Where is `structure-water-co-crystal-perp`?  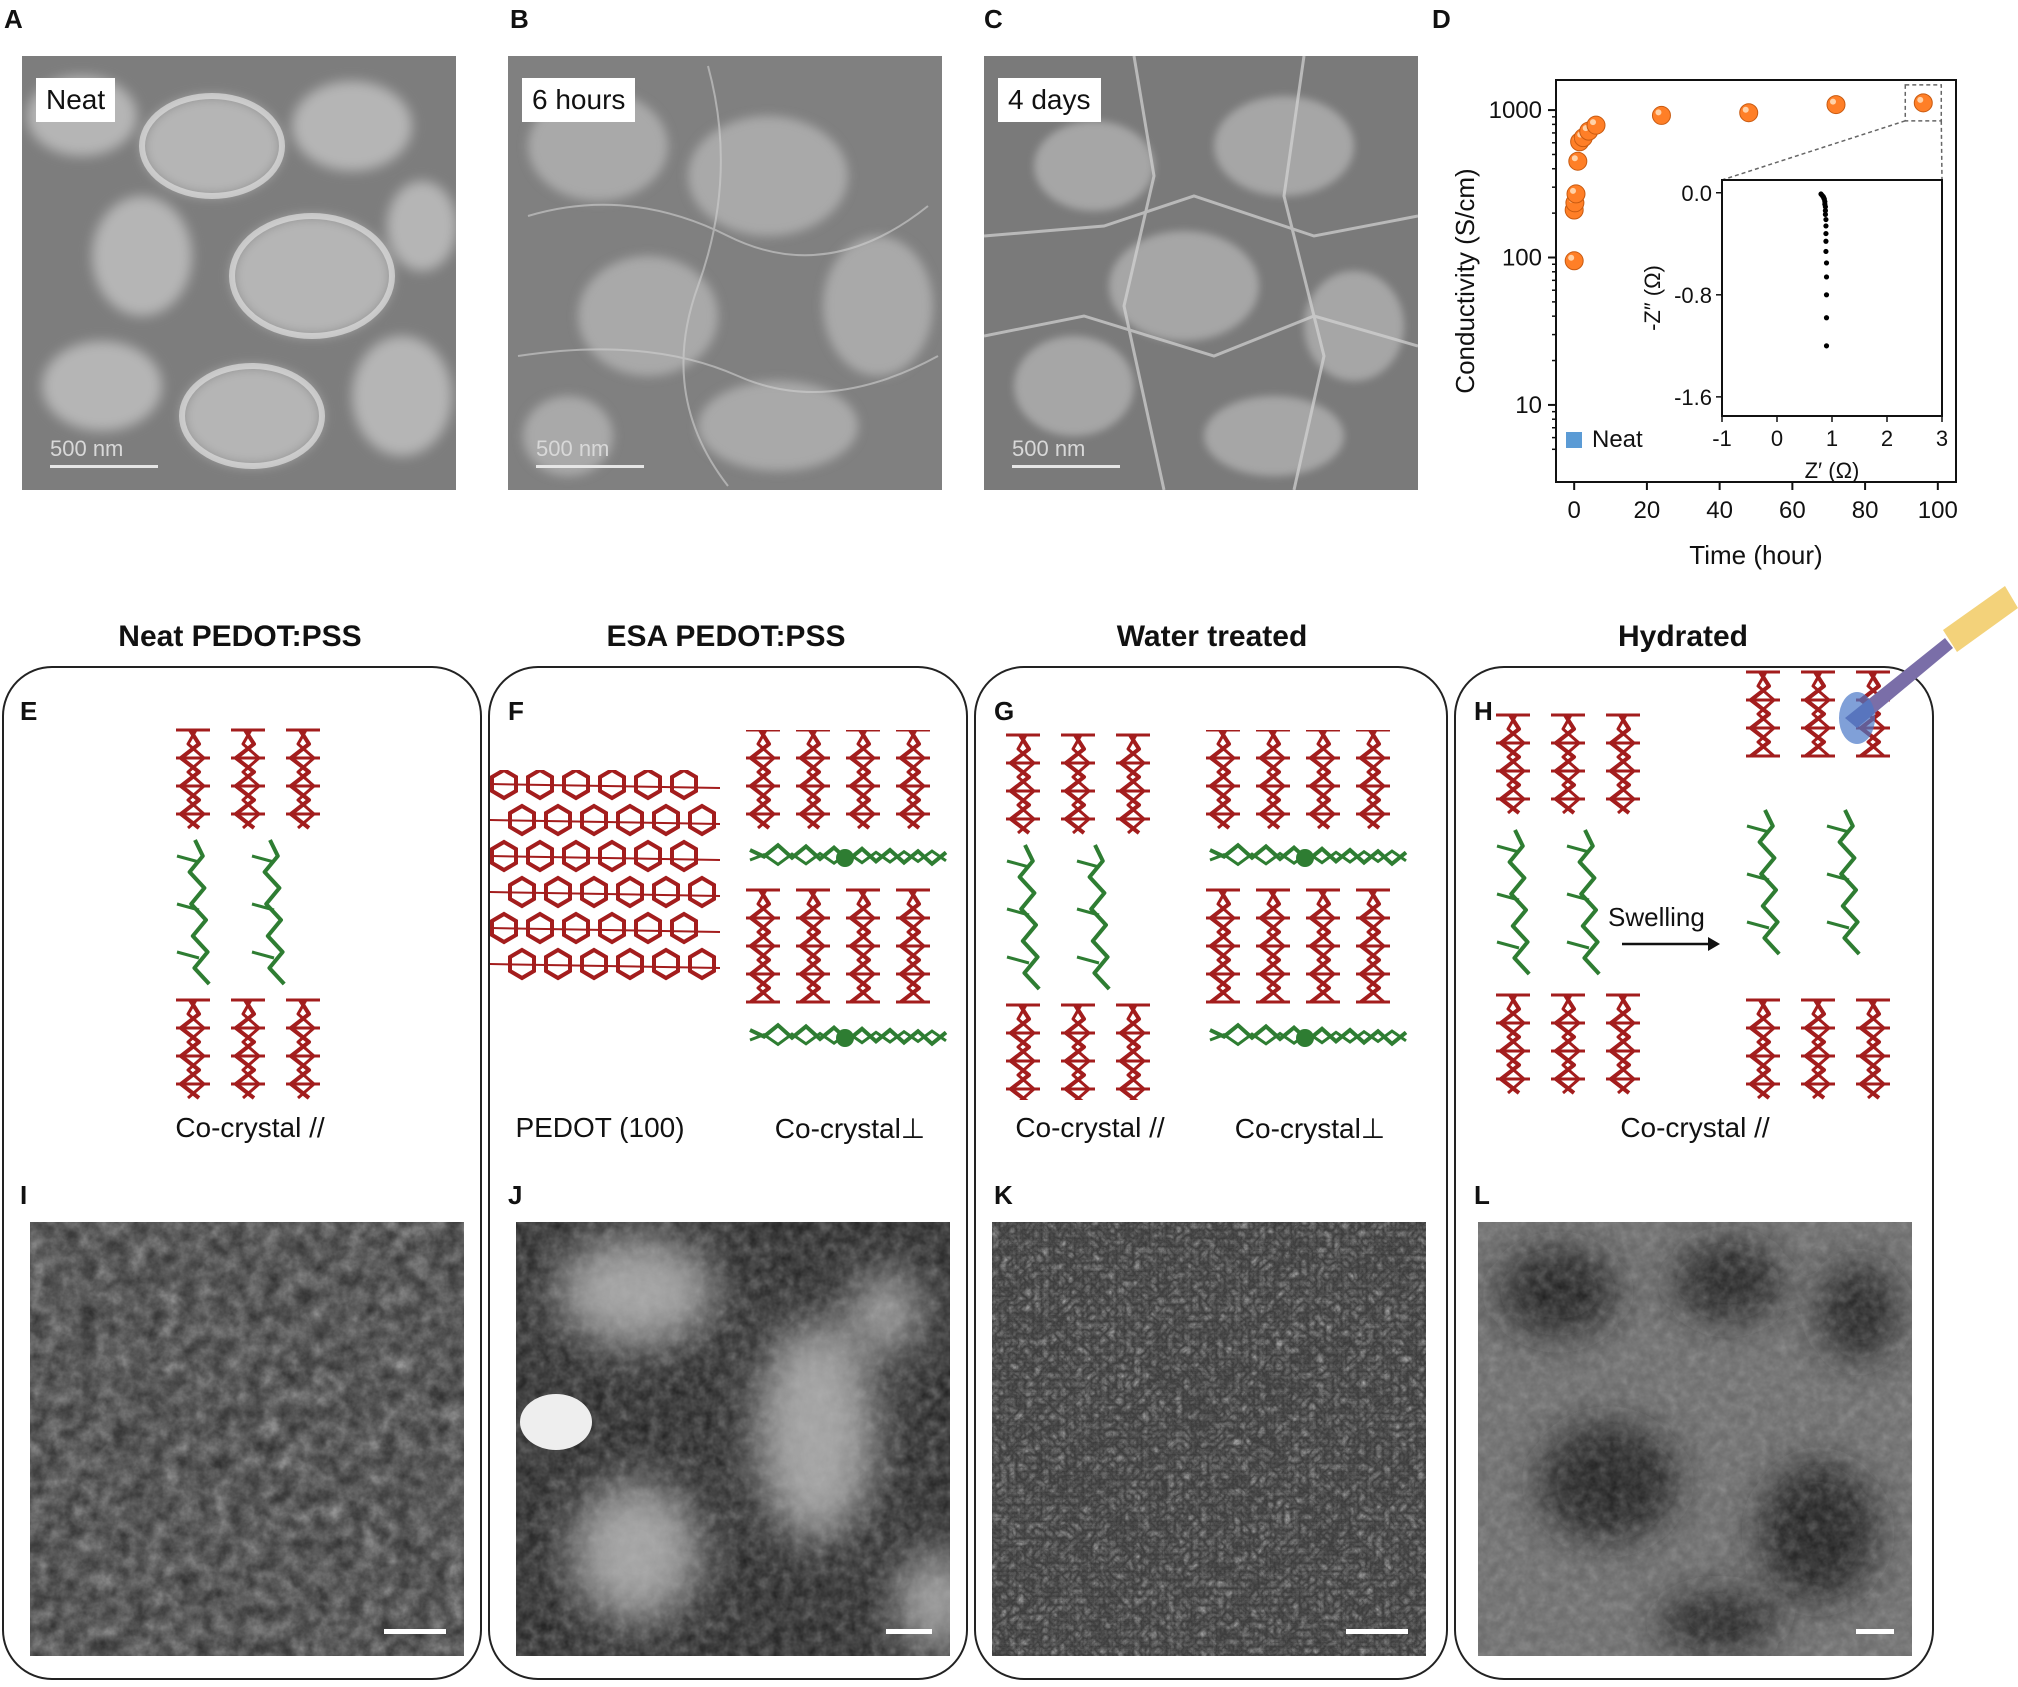
structure-water-co-crystal-perp is located at coordinates (1307, 888).